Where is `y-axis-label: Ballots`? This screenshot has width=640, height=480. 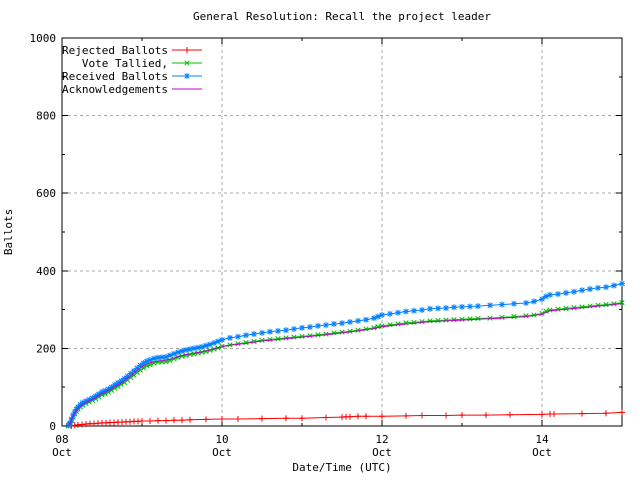
y-axis-label: Ballots is located at coordinates (8, 232).